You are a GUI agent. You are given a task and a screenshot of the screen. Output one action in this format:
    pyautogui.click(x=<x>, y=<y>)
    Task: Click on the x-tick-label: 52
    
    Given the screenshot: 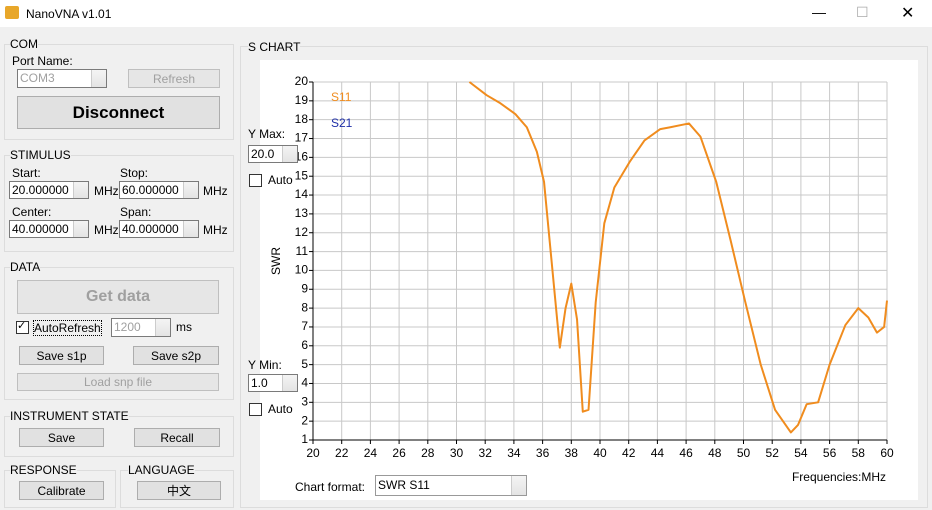 What is the action you would take?
    pyautogui.click(x=773, y=453)
    